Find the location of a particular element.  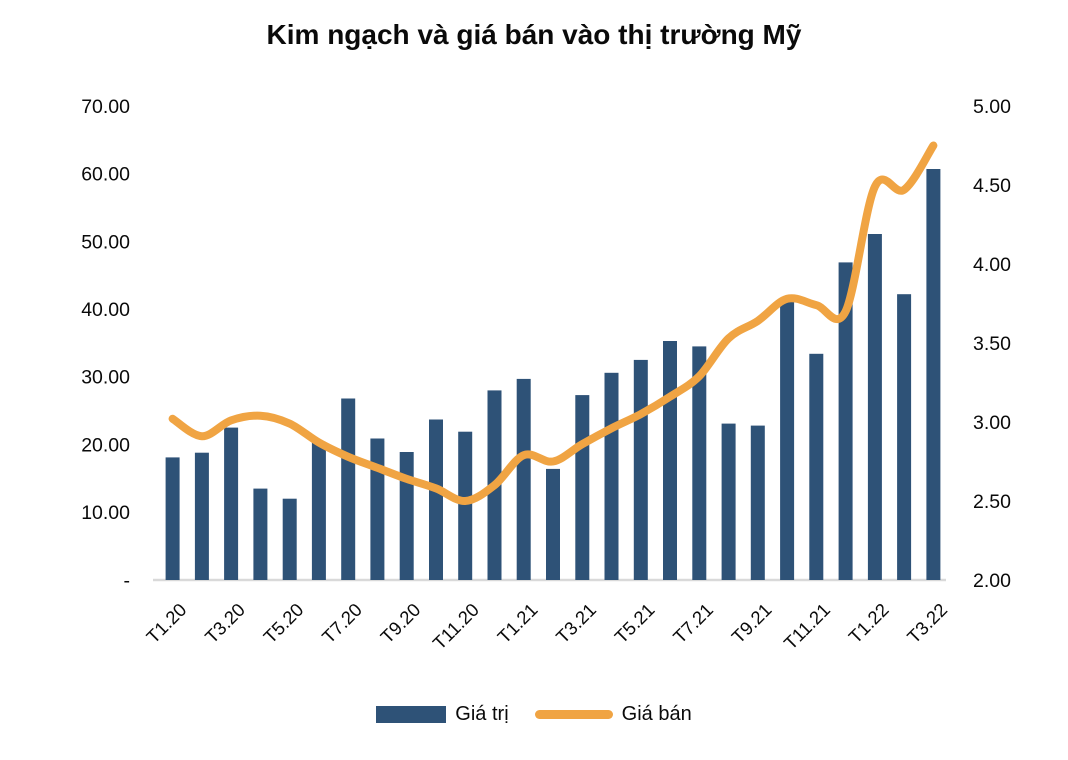

bar-series-swatch is located at coordinates (411, 714).